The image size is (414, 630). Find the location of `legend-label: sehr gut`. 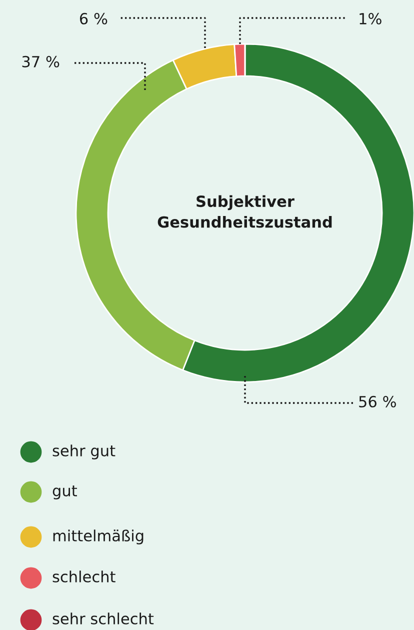

legend-label: sehr gut is located at coordinates (84, 452).